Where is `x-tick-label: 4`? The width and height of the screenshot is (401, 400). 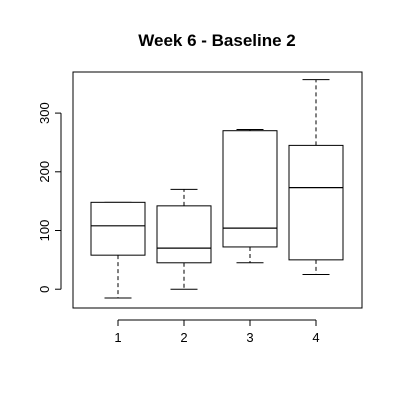
x-tick-label: 4 is located at coordinates (315, 337).